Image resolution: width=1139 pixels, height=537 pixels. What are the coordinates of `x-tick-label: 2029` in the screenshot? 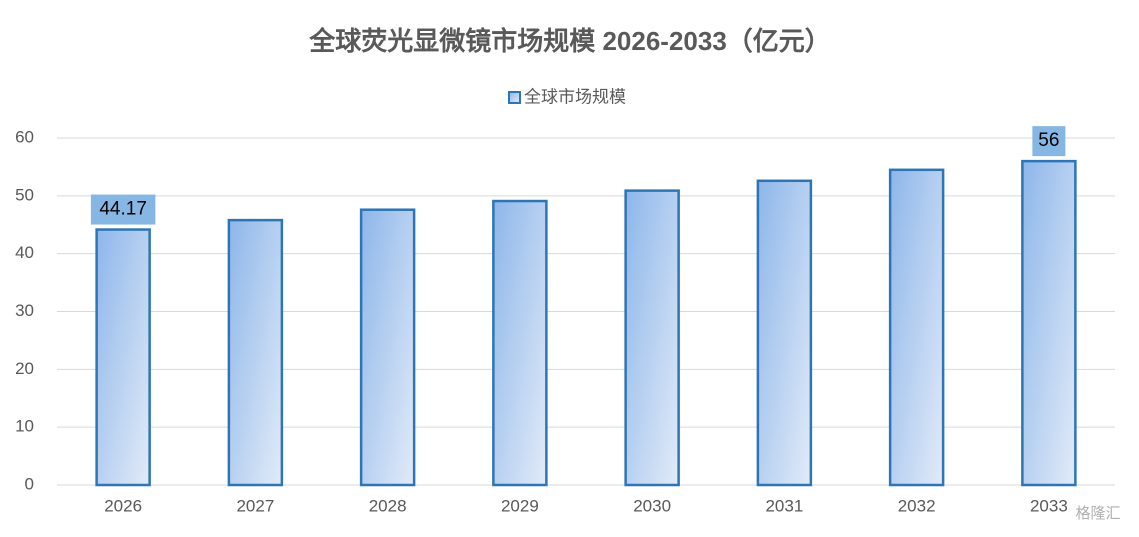 It's located at (520, 505).